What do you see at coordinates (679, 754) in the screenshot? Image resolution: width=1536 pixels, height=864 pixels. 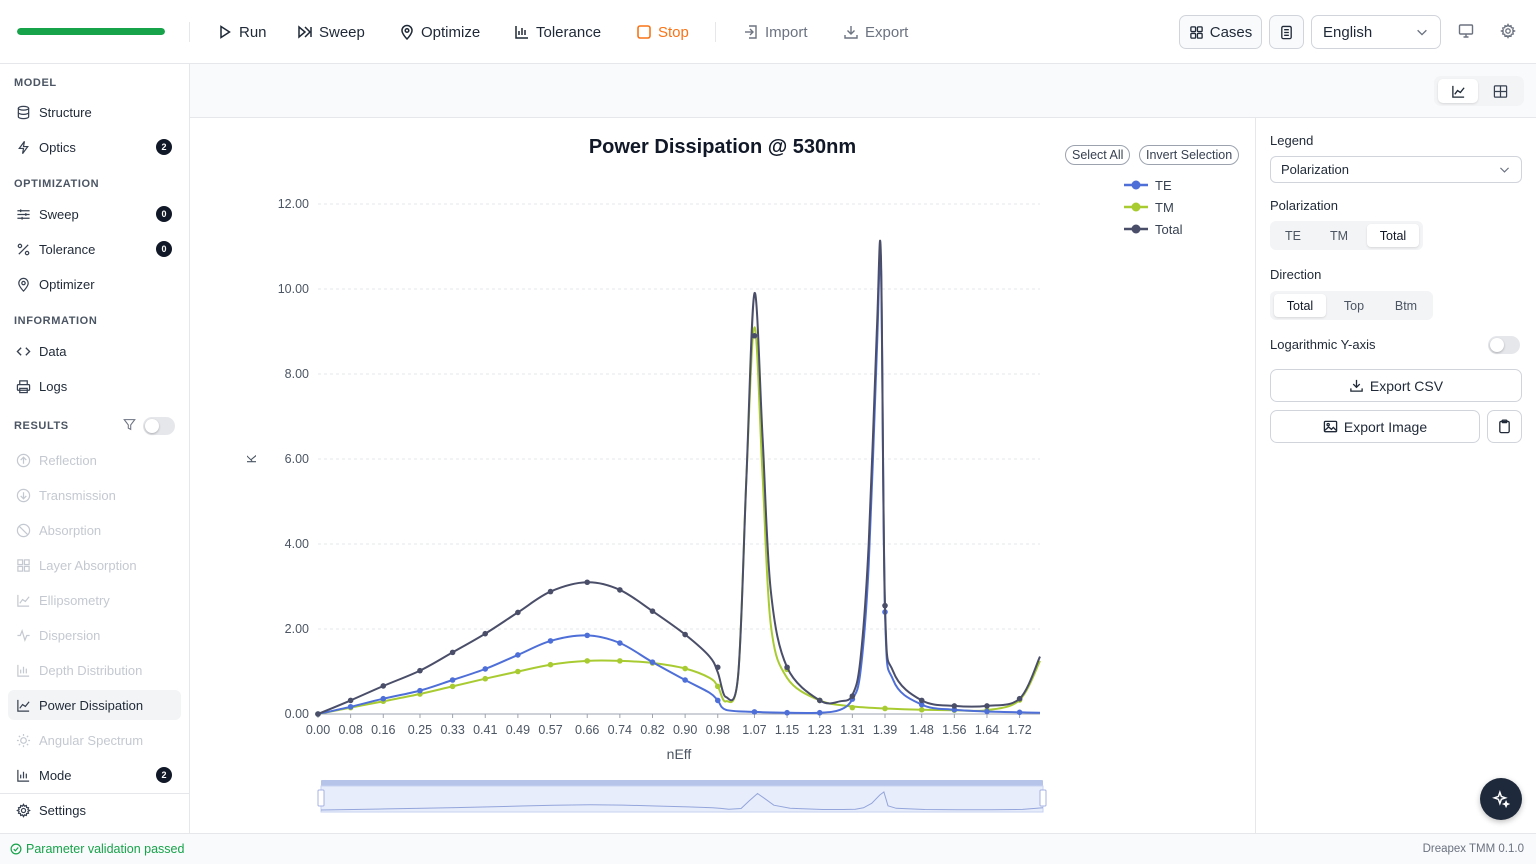 I see `x-axis-label: nEff` at bounding box center [679, 754].